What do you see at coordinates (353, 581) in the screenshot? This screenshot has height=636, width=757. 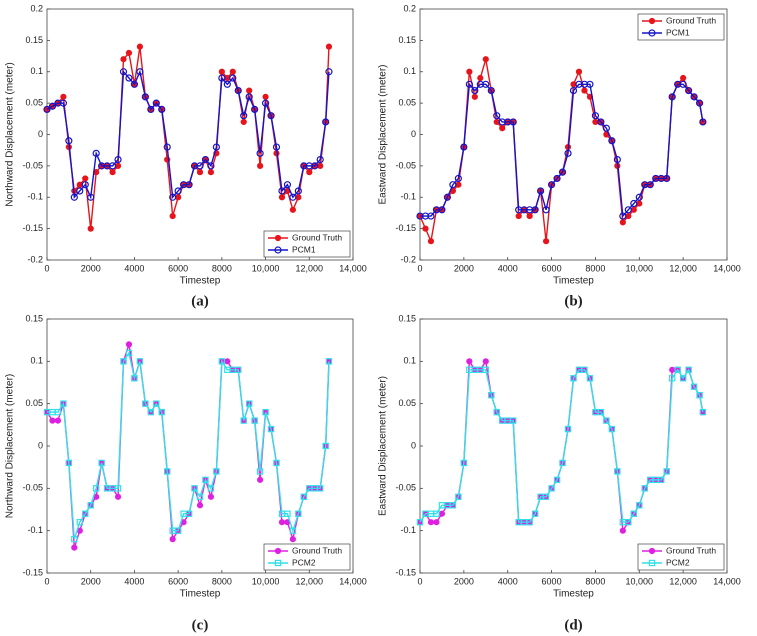 I see `x-tick-label: 14,000` at bounding box center [353, 581].